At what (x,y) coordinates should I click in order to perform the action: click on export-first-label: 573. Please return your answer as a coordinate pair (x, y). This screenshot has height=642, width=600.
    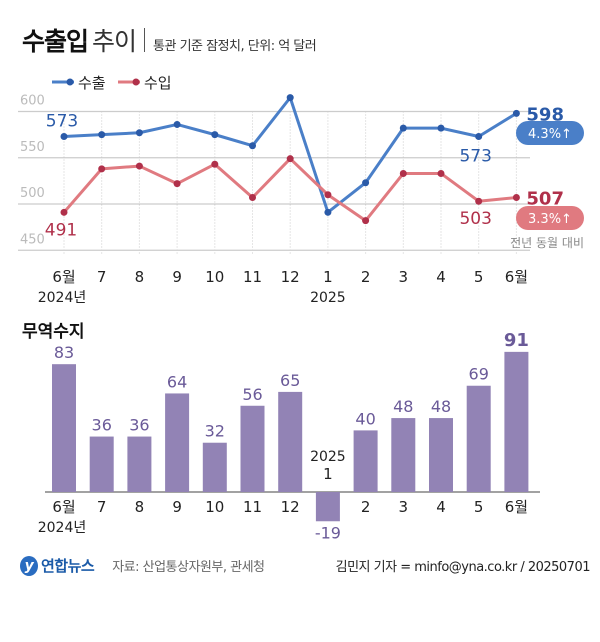
    Looking at the image, I should click on (62, 121).